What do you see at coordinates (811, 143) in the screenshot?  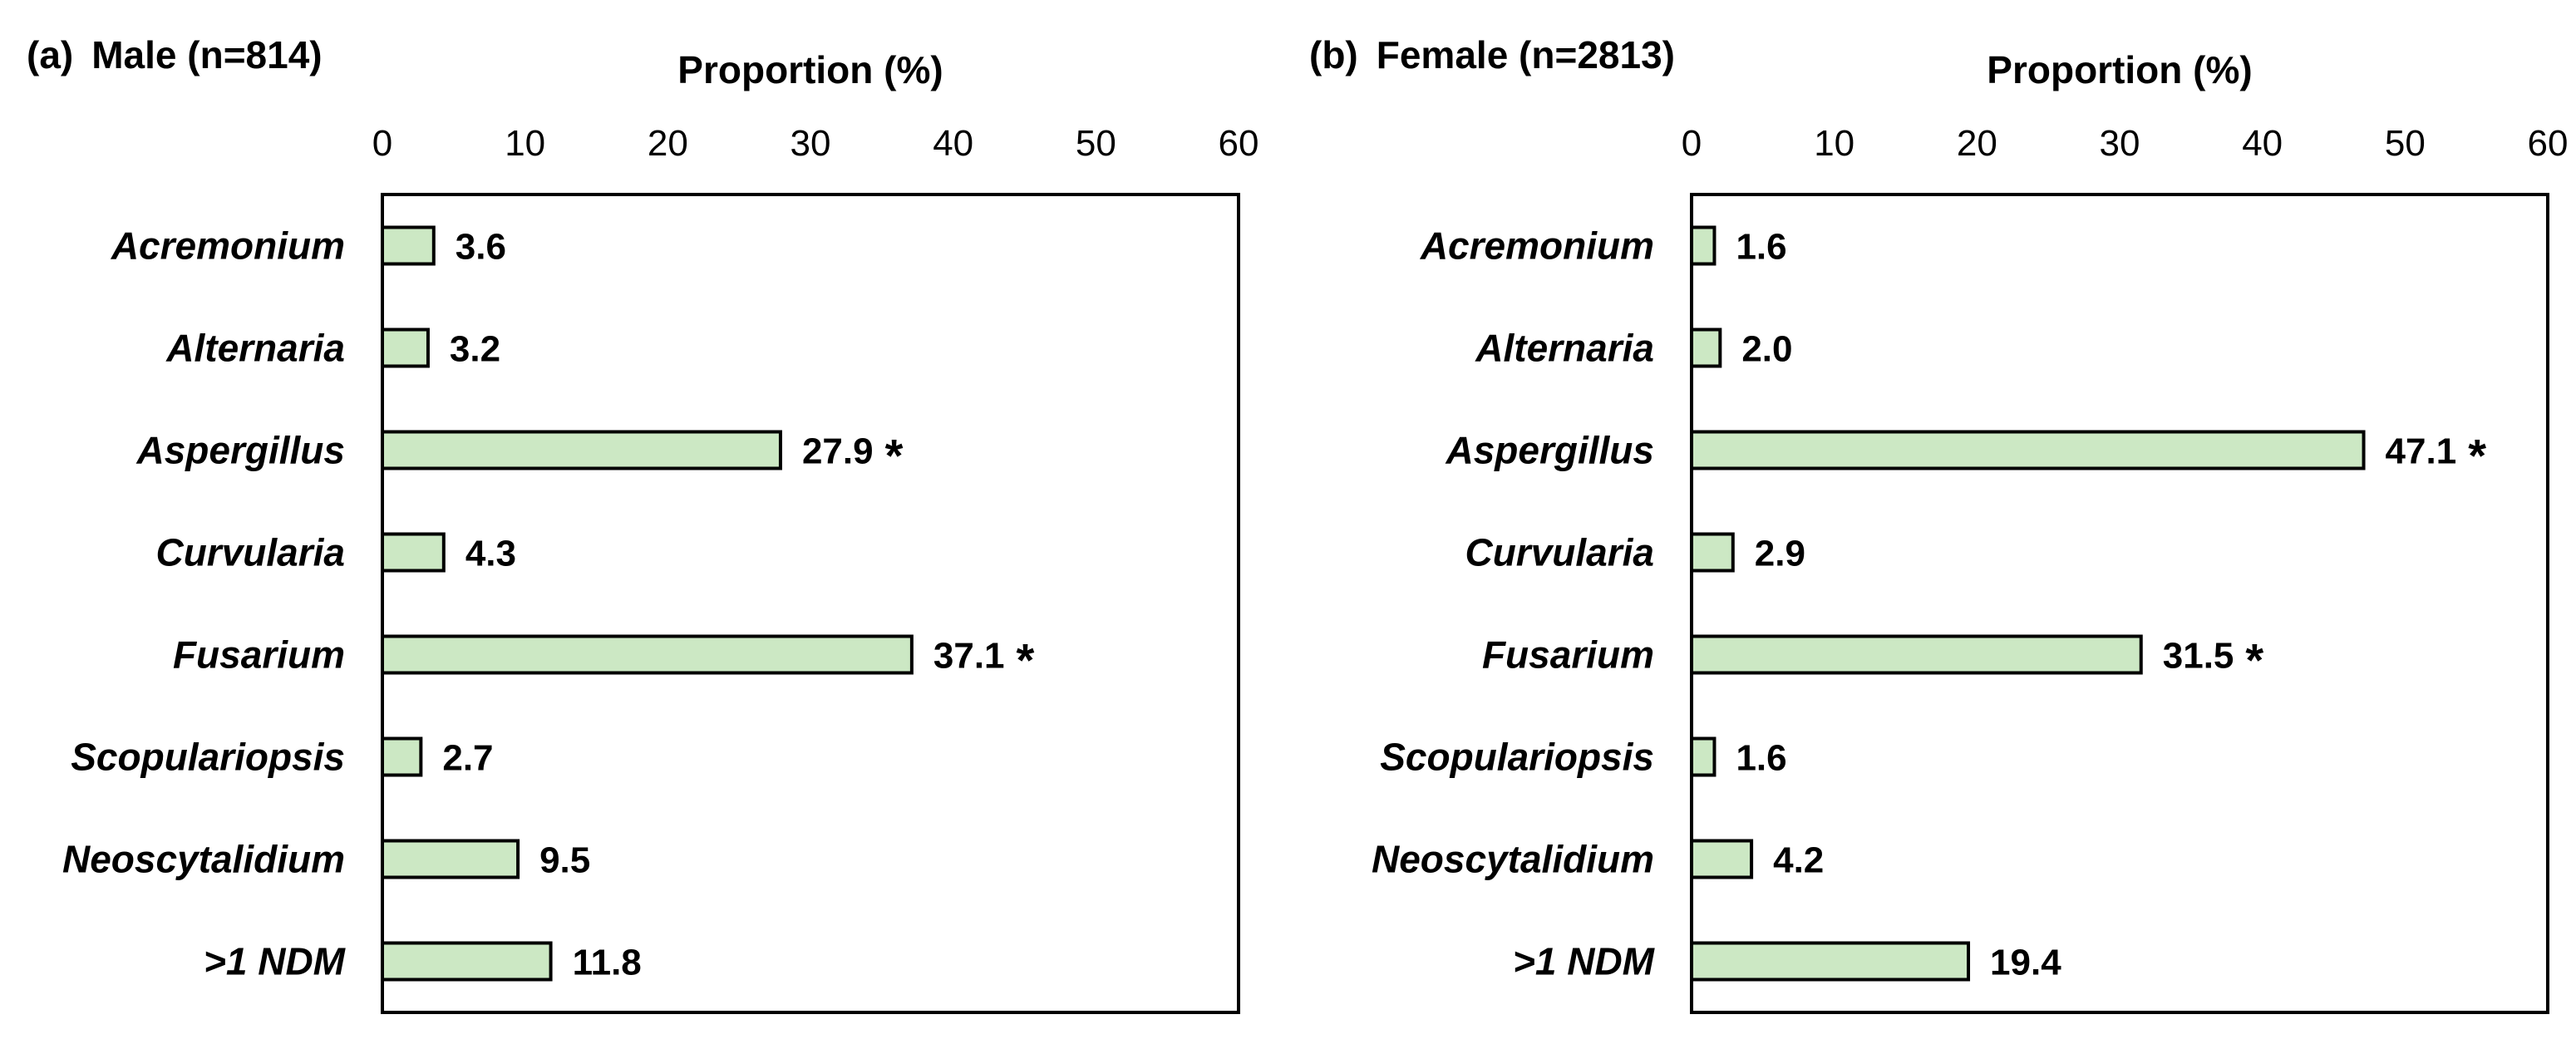 I see `panel-a-x-tick-label: 30` at bounding box center [811, 143].